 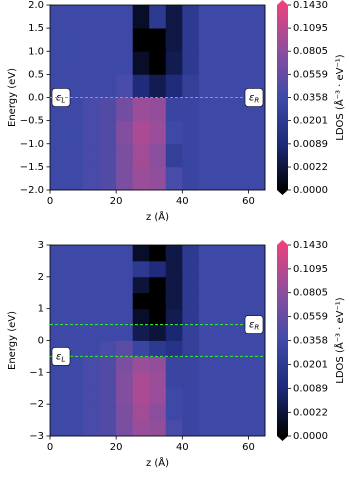 What do you see at coordinates (339, 97) in the screenshot?
I see `colorbar-label: LDOS (Å⁻³ · eV⁻¹)` at bounding box center [339, 97].